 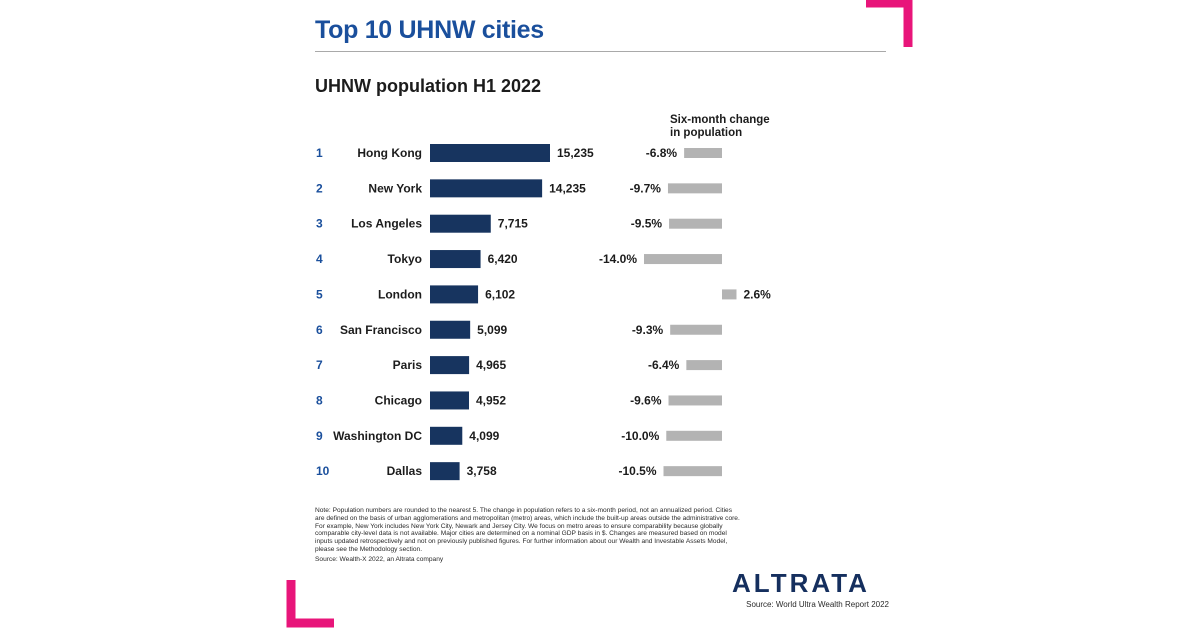 What do you see at coordinates (381, 330) in the screenshot?
I see `city-label: San Francisco` at bounding box center [381, 330].